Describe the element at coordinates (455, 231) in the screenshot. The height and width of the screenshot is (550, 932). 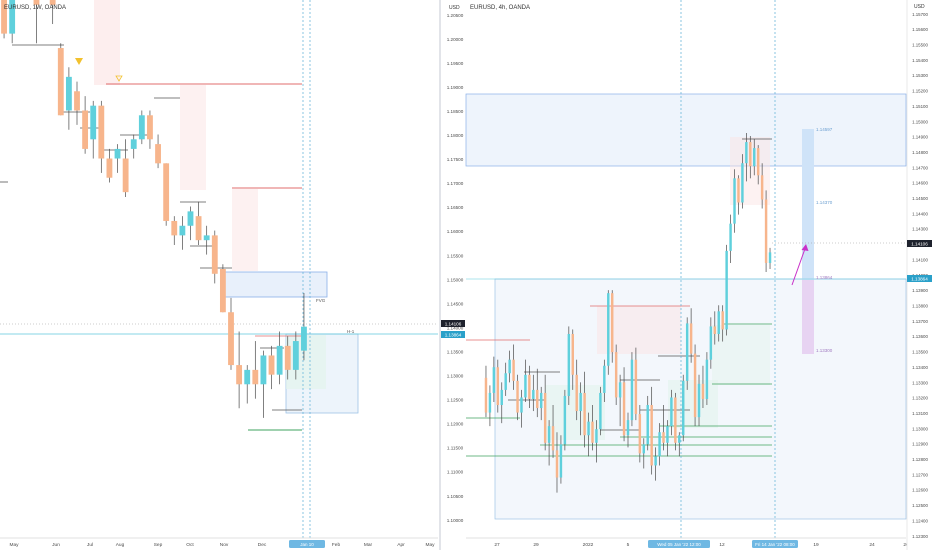
I see `price-tick-label: 1.16000` at that location.